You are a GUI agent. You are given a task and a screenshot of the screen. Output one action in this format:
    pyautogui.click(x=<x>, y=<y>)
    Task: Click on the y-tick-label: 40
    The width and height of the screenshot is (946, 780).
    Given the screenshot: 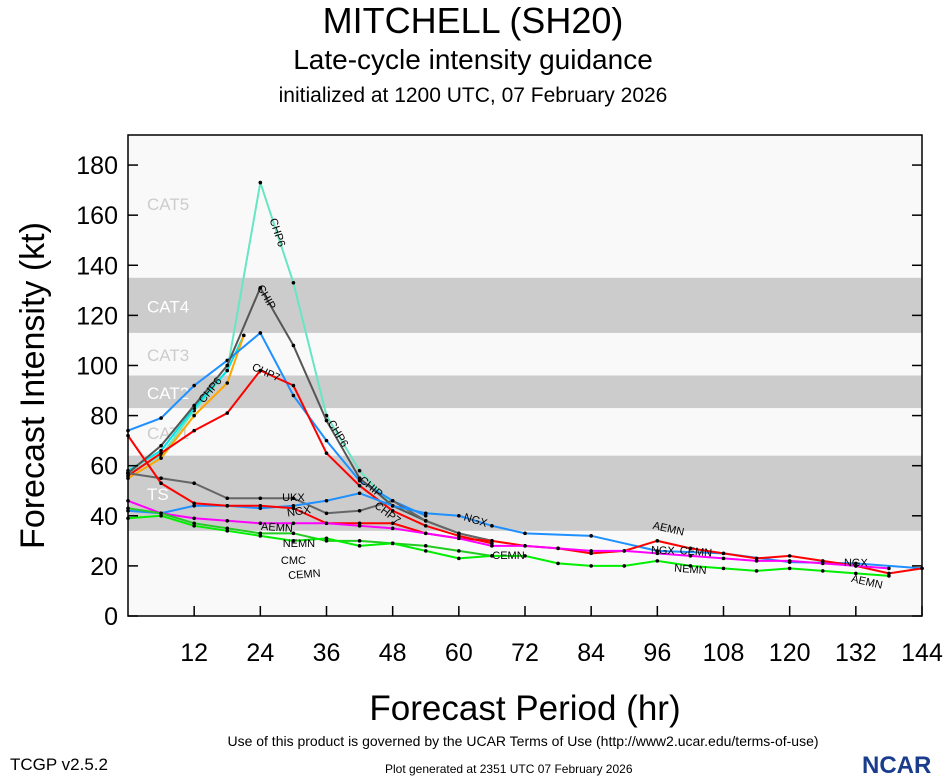 What is the action you would take?
    pyautogui.click(x=104, y=517)
    